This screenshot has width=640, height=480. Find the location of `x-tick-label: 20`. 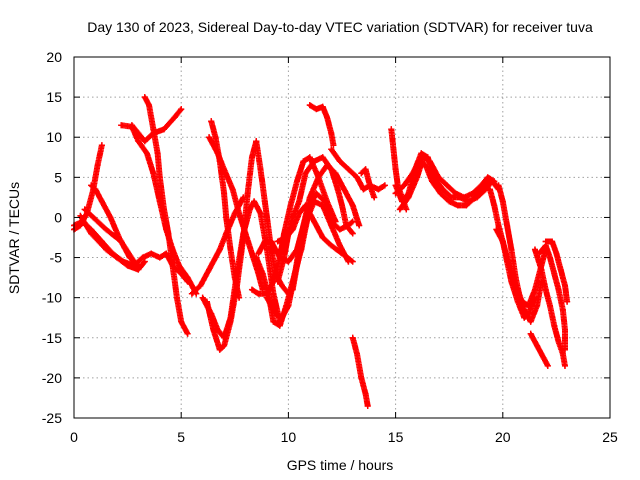

x-tick-label: 20 is located at coordinates (503, 437).